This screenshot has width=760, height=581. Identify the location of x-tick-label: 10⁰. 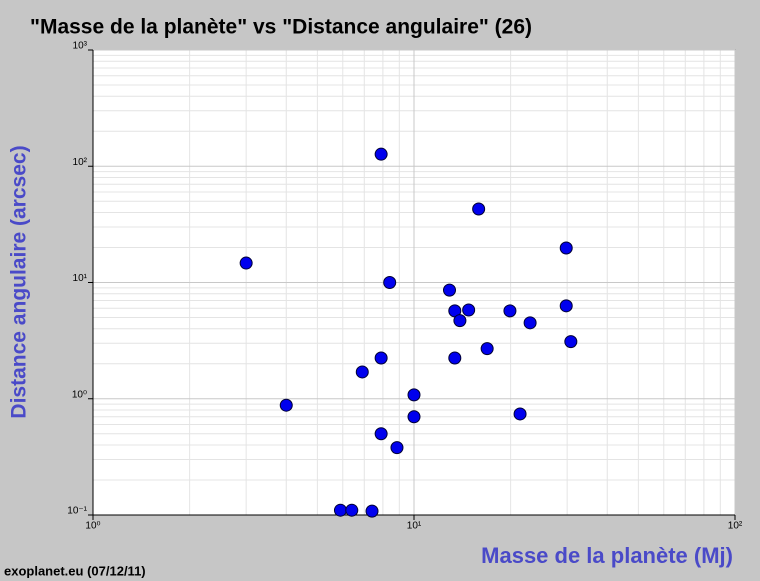
(92, 526).